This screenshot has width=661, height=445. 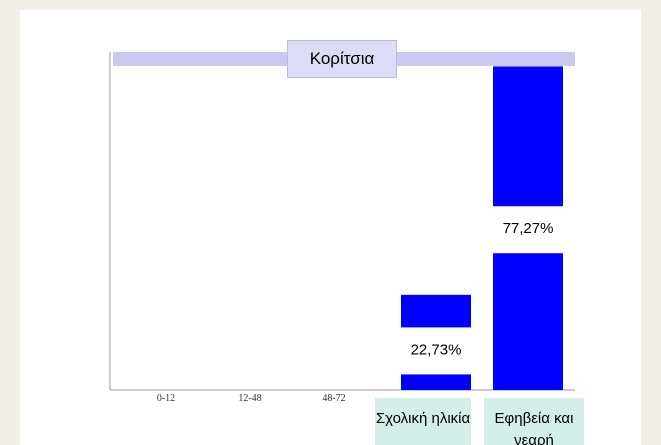 What do you see at coordinates (423, 421) in the screenshot?
I see `x-tick-label: Σχολική ηλικία` at bounding box center [423, 421].